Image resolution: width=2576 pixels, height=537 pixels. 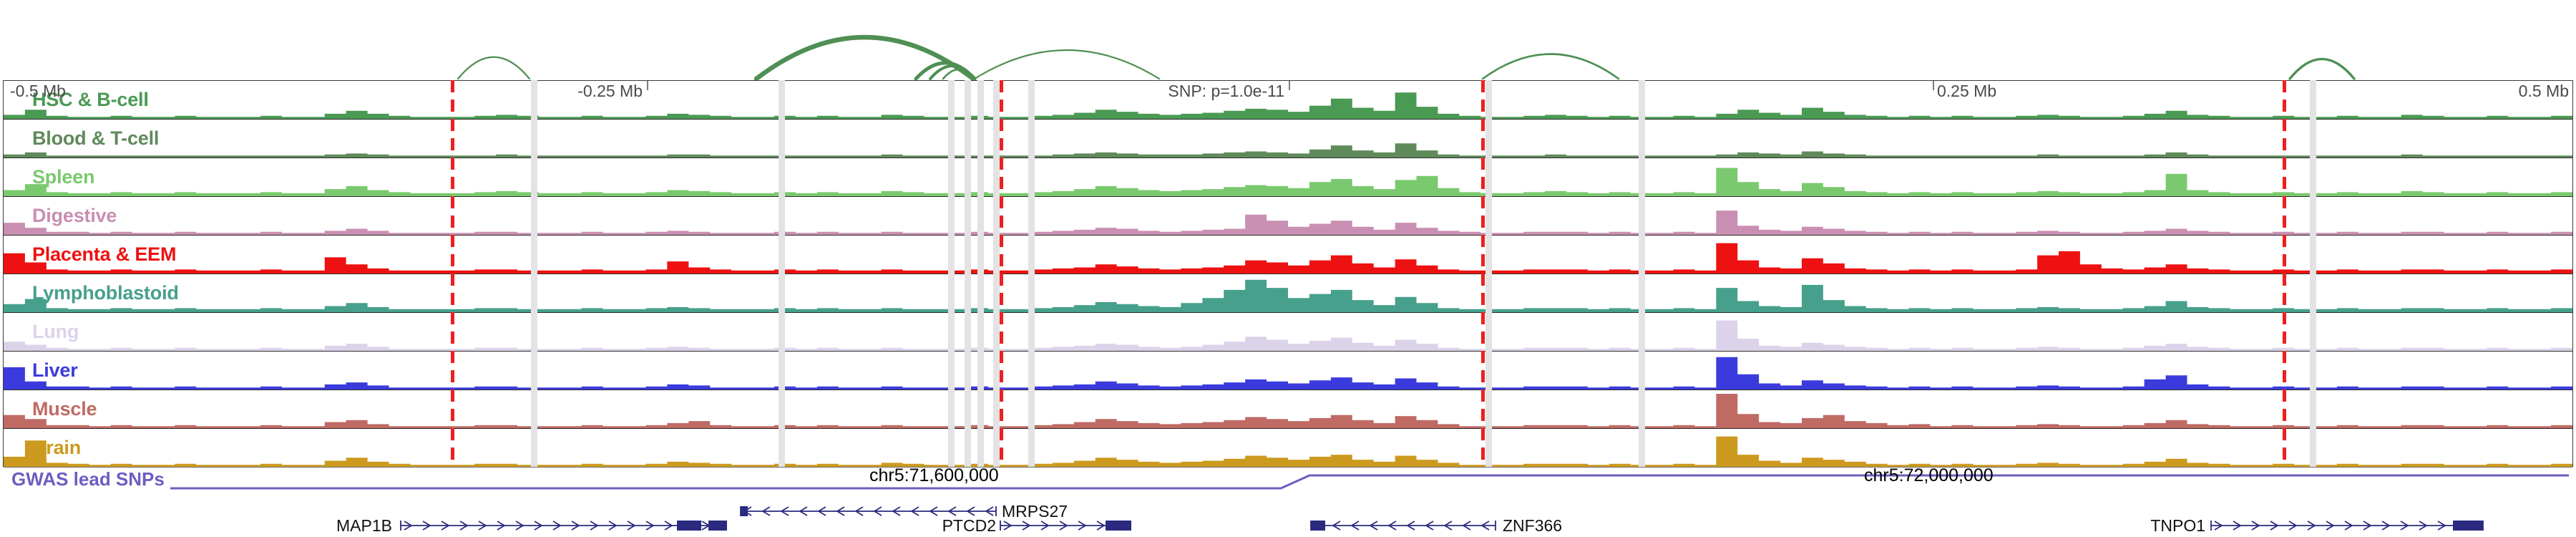 I want to click on signal-track-row: Placenta & EEM, so click(x=1288, y=255).